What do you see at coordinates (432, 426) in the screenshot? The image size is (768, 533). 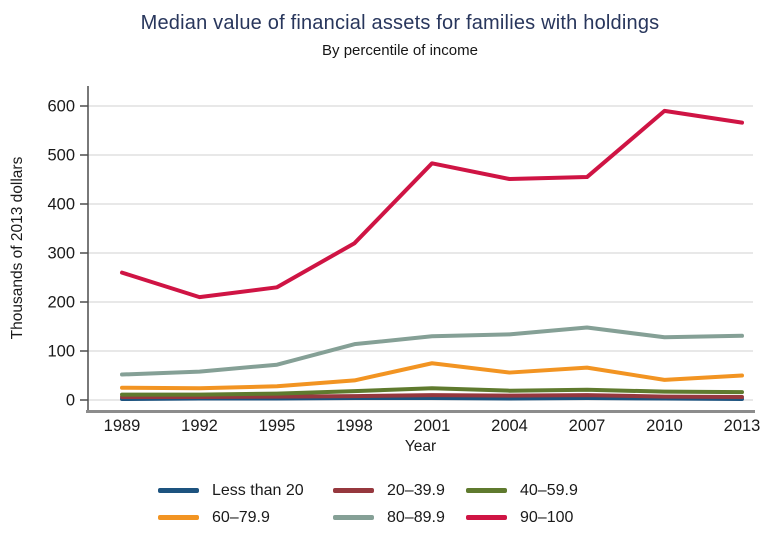 I see `x-tick-label: 2001` at bounding box center [432, 426].